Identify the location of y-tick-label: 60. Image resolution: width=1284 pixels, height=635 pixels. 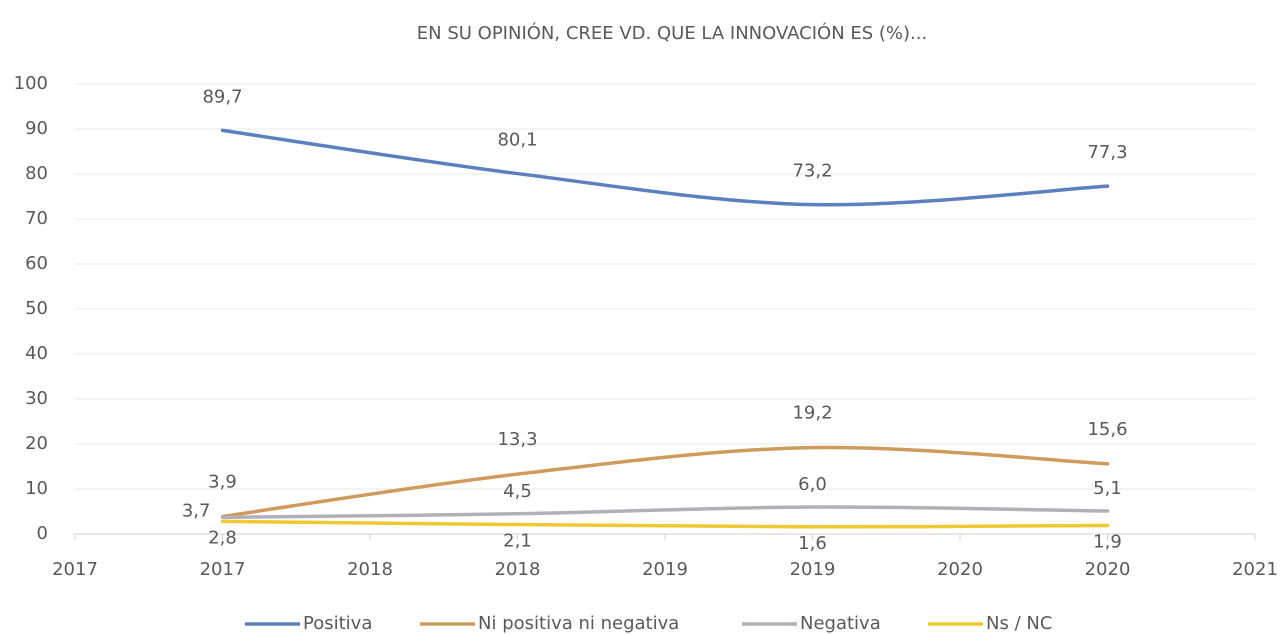
(36, 263).